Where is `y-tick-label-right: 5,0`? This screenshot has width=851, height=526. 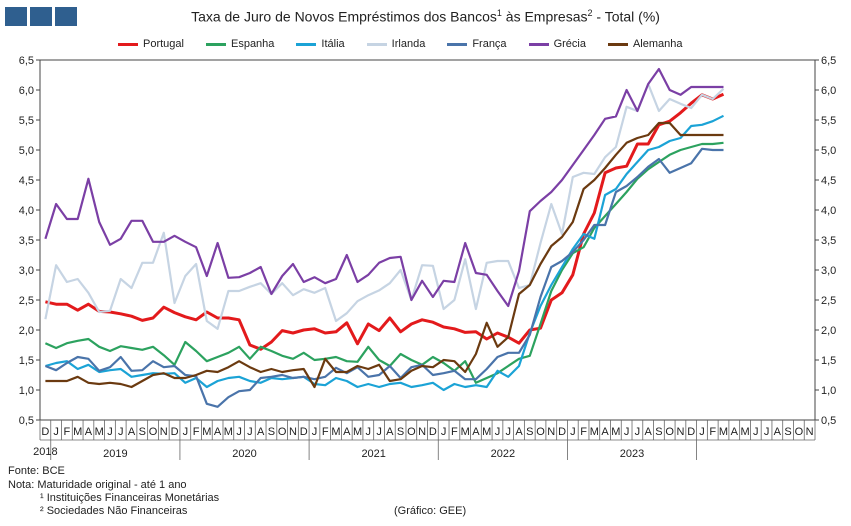
y-tick-label-right: 5,0 is located at coordinates (828, 151).